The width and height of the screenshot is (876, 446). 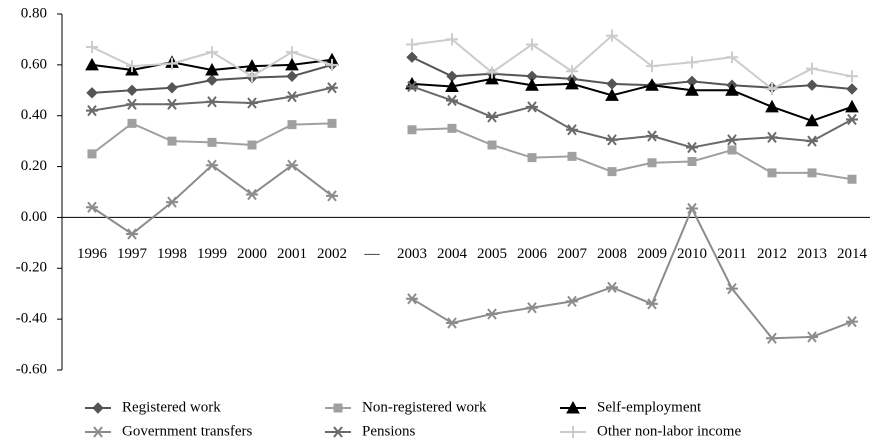 What do you see at coordinates (812, 254) in the screenshot?
I see `x-tick-label: 2013` at bounding box center [812, 254].